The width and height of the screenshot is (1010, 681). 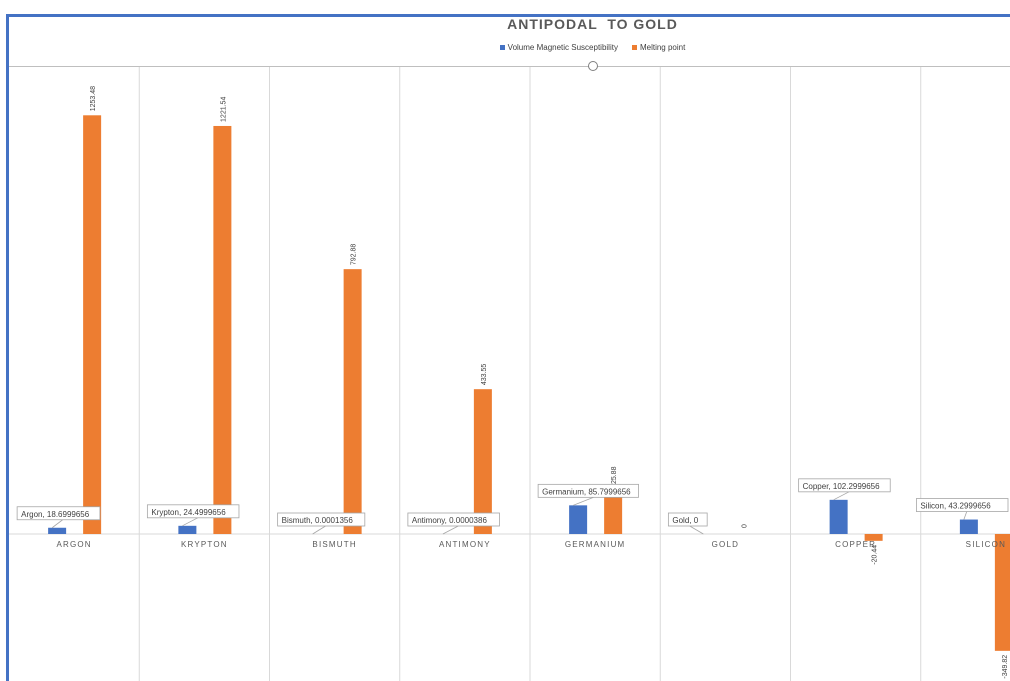 I want to click on callout-text: Copper, 102.2999656, so click(x=842, y=486).